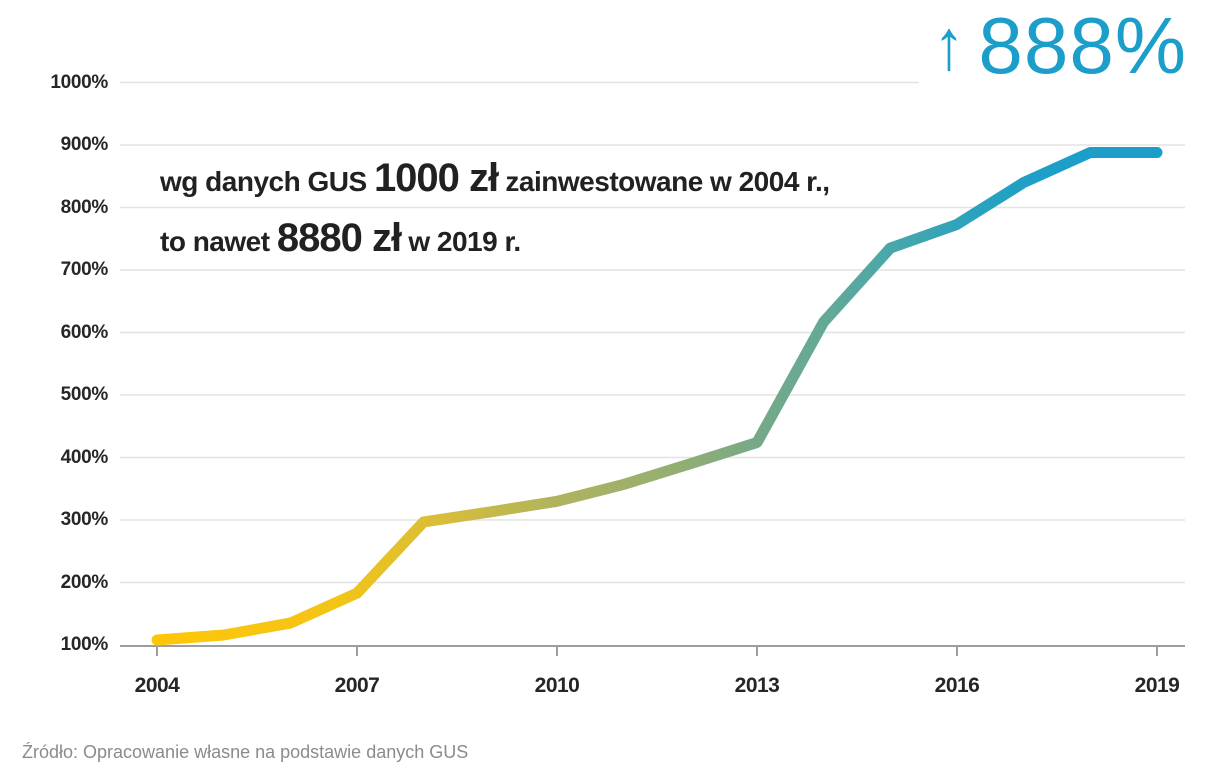 This screenshot has height=780, width=1220. Describe the element at coordinates (461, 241) in the screenshot. I see `annotation-line2-suffix: w 2019 r.` at that location.